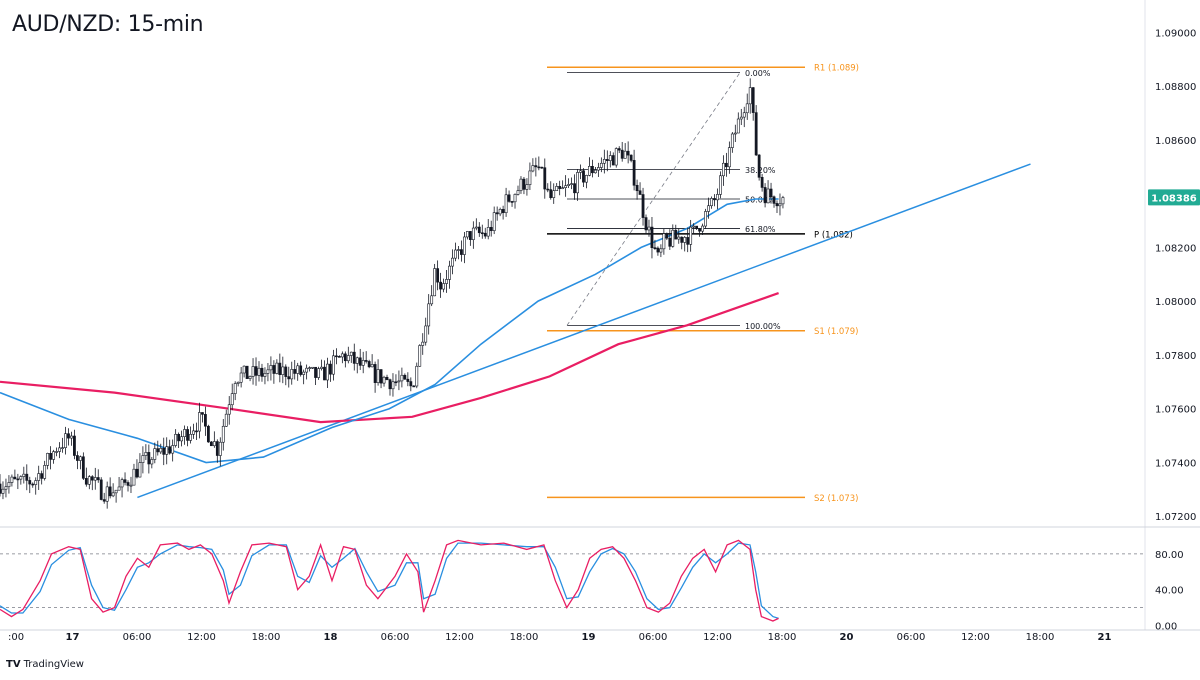 The height and width of the screenshot is (680, 1200). I want to click on price-tick-label: 1.08000, so click(1175, 302).